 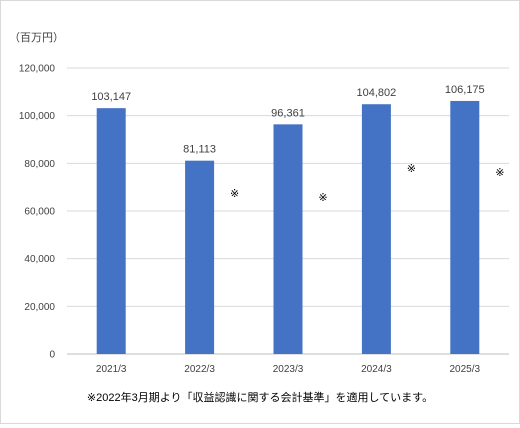 What do you see at coordinates (37, 69) in the screenshot?
I see `y-tick-label: 120,000` at bounding box center [37, 69].